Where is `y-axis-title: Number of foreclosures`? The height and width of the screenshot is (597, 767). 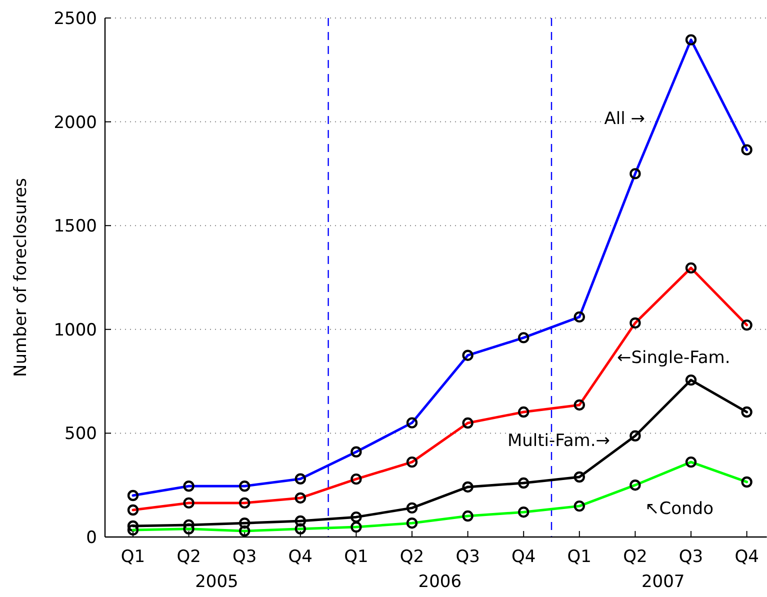 y-axis-title: Number of foreclosures is located at coordinates (21, 277).